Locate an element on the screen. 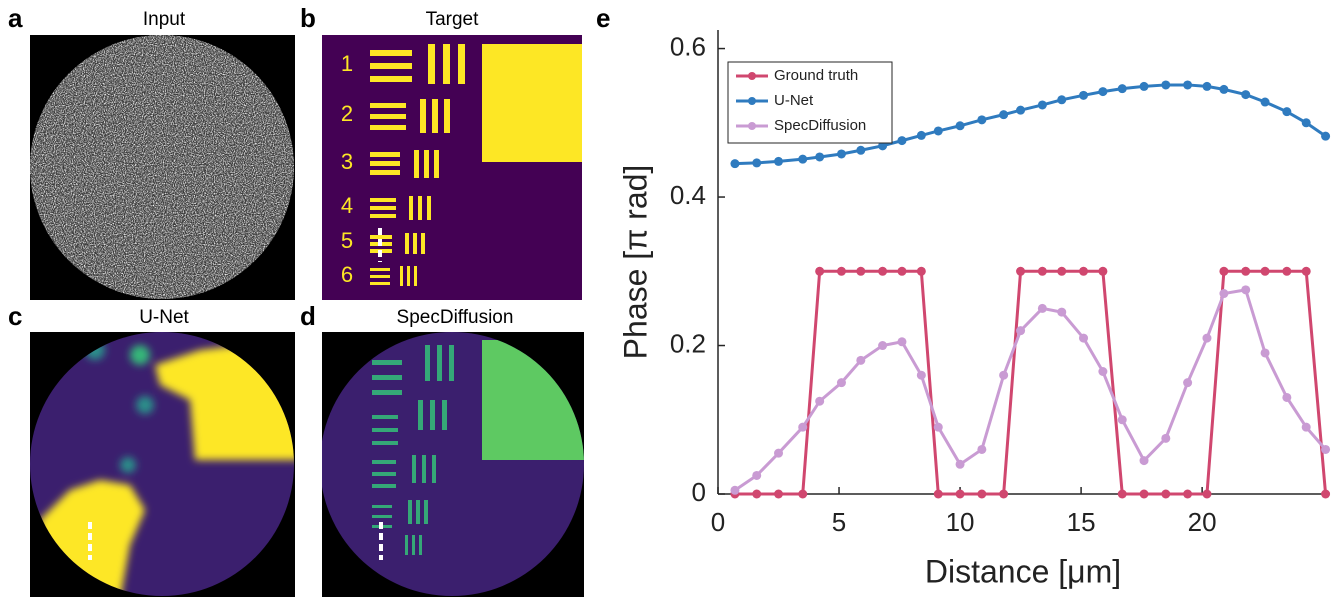 The image size is (1340, 599). unet-image is located at coordinates (162, 464).